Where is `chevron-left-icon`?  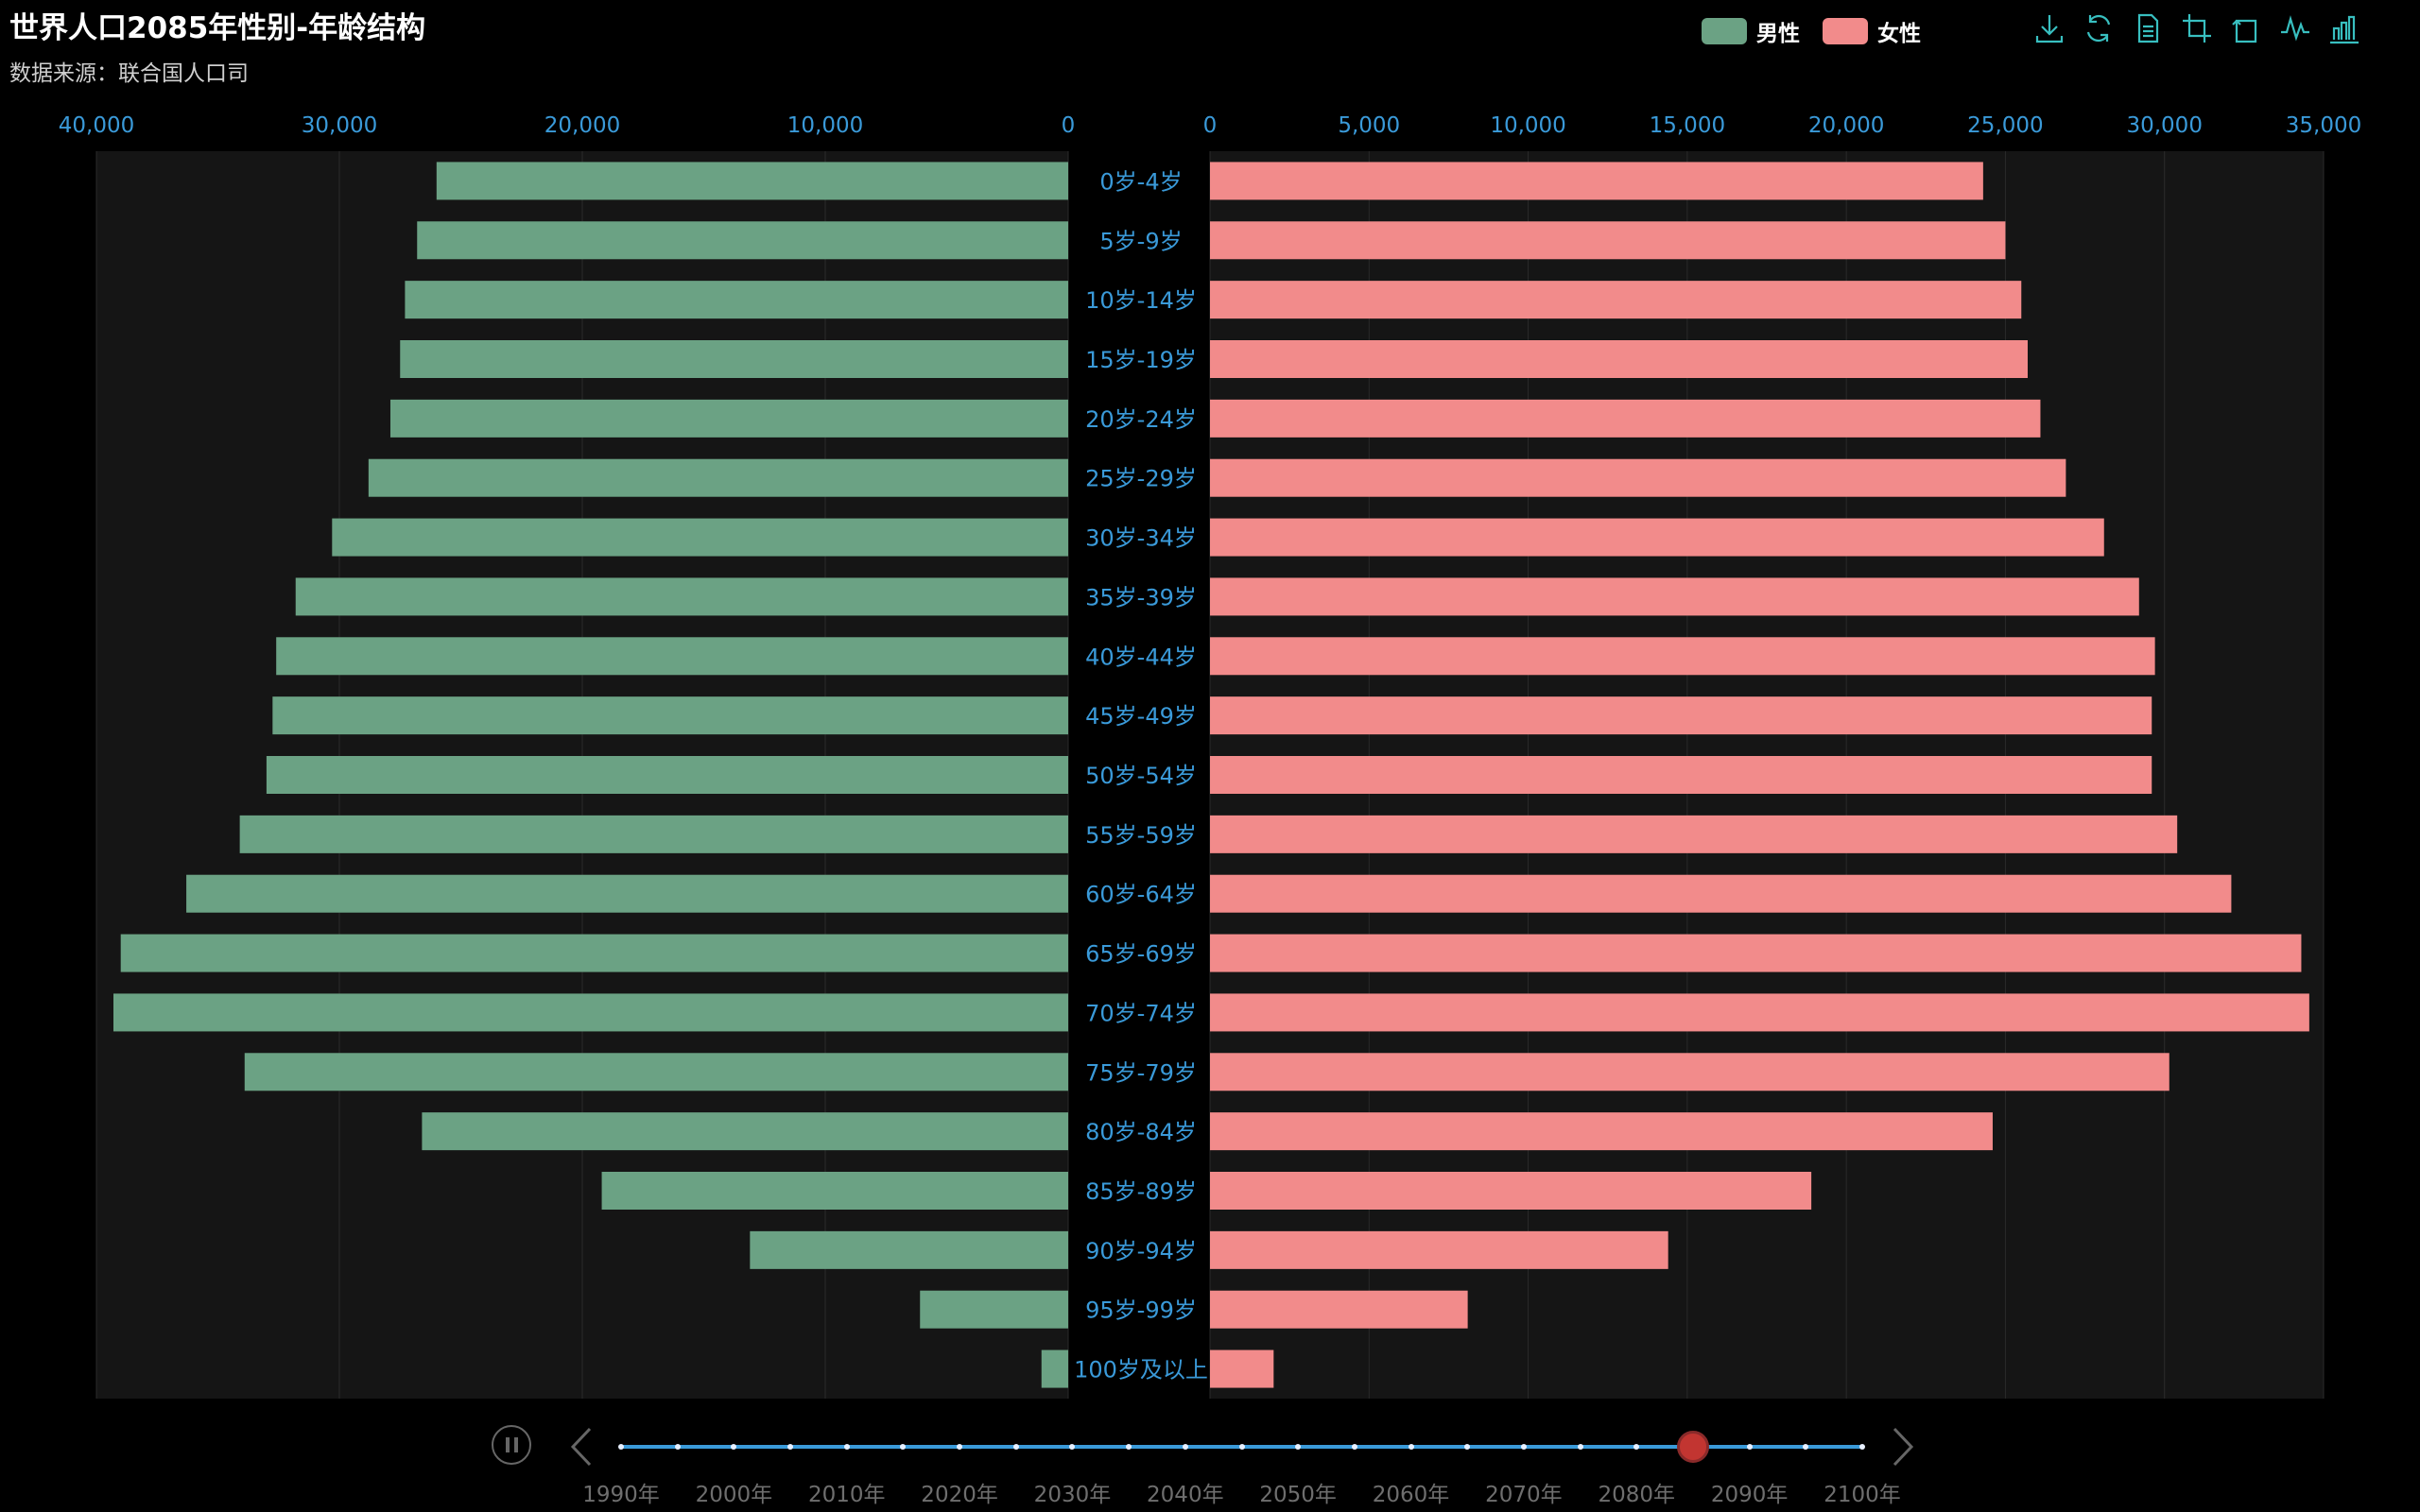 chevron-left-icon is located at coordinates (581, 1447).